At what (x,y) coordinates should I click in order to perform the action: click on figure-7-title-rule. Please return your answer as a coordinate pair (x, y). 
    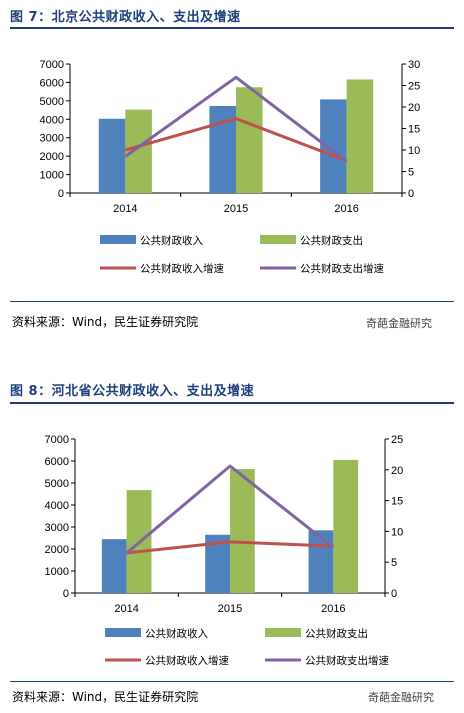
    Looking at the image, I should click on (232, 28).